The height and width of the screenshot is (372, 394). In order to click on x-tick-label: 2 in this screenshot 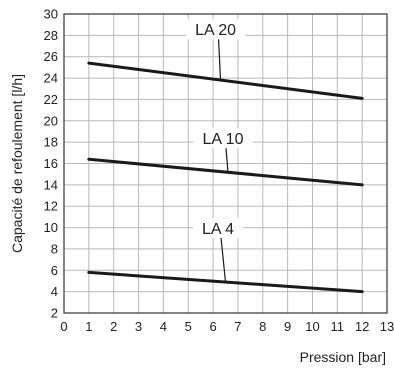, I will do `click(113, 326)`.